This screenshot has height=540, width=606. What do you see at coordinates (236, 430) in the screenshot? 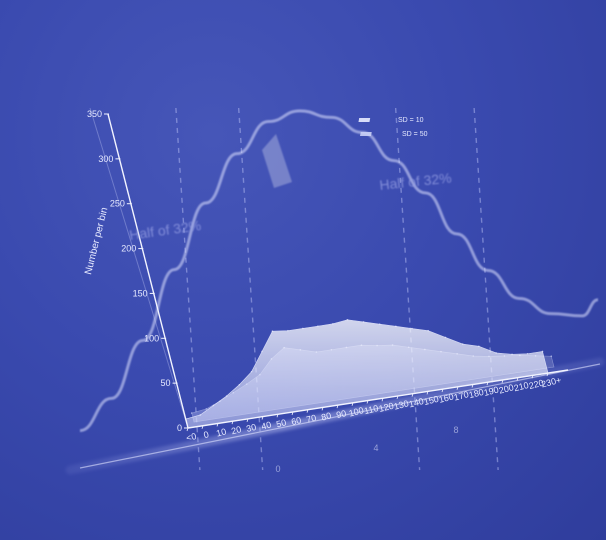
I see `x-tick-label-3: 20` at bounding box center [236, 430].